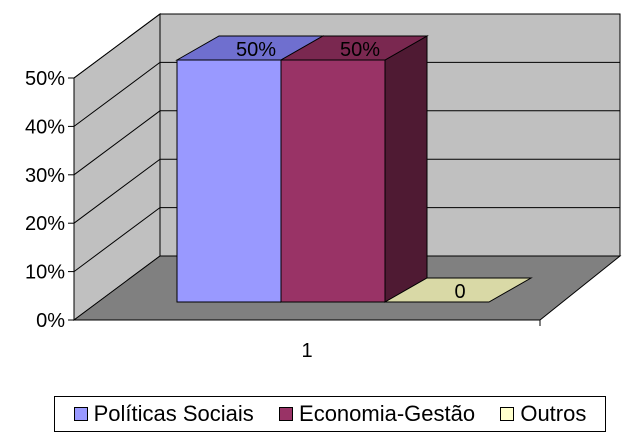 The height and width of the screenshot is (438, 622). I want to click on legend-item-outros: Outros, so click(543, 414).